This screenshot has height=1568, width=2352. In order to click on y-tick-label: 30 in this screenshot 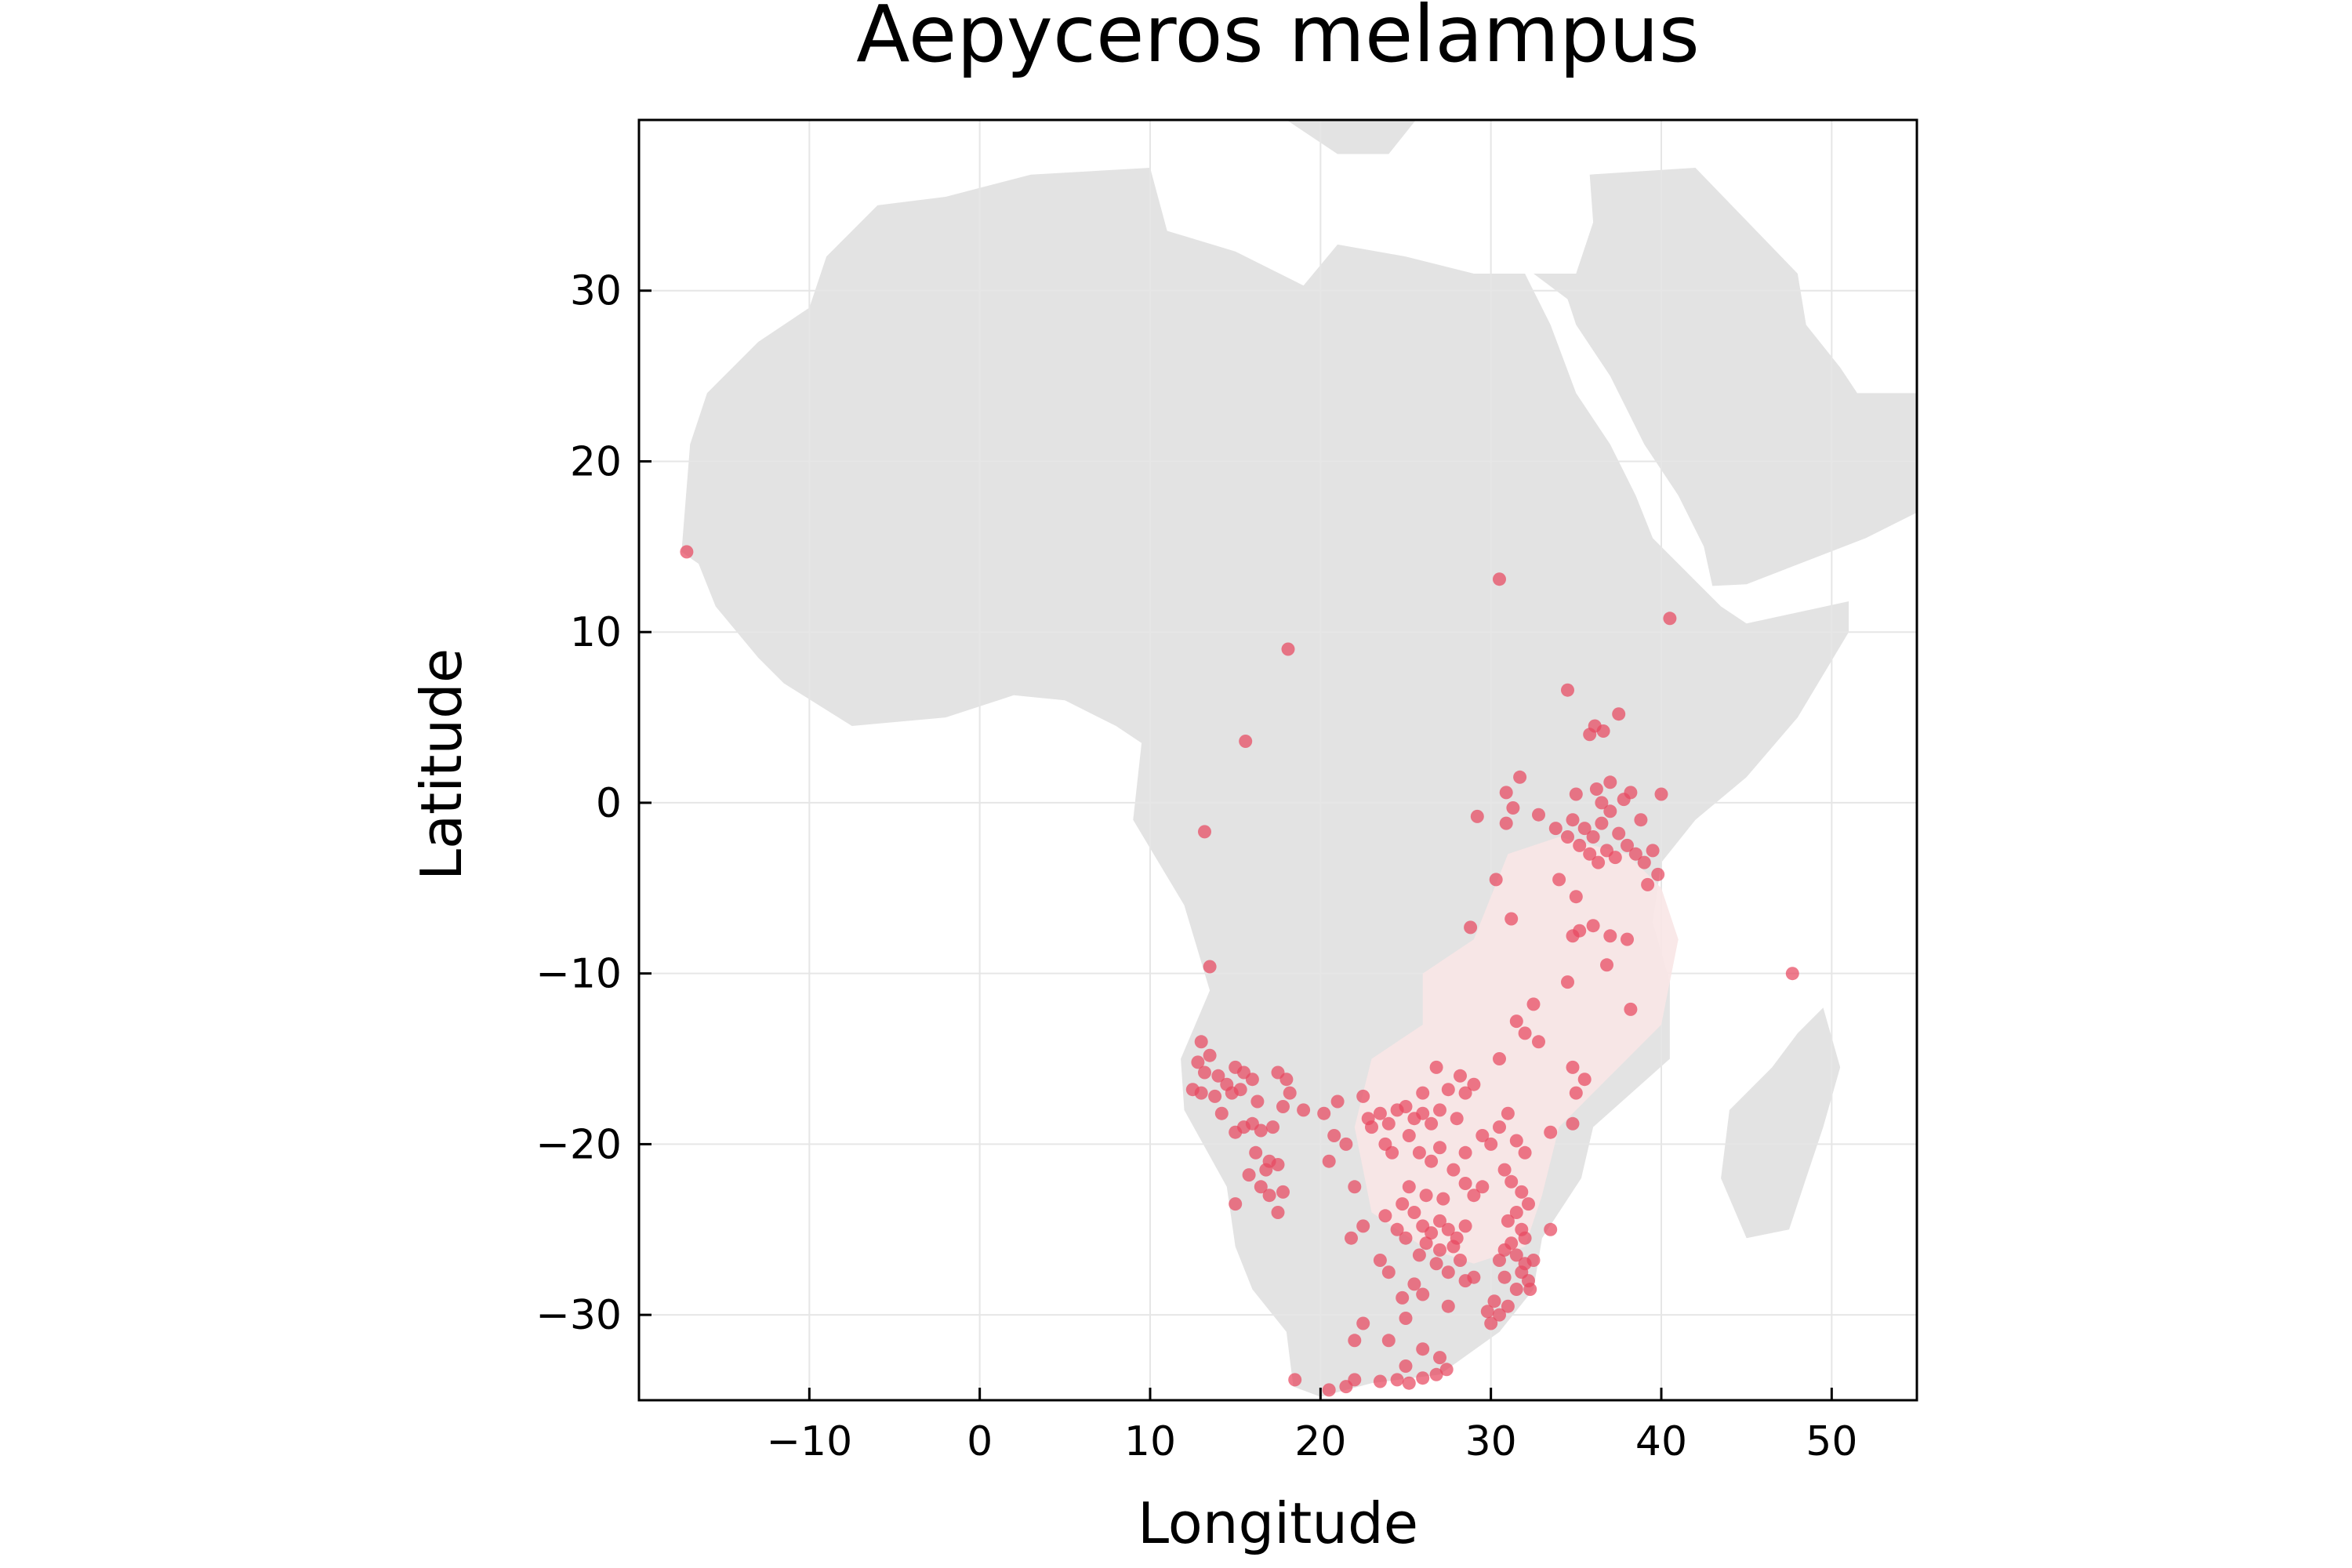, I will do `click(596, 291)`.